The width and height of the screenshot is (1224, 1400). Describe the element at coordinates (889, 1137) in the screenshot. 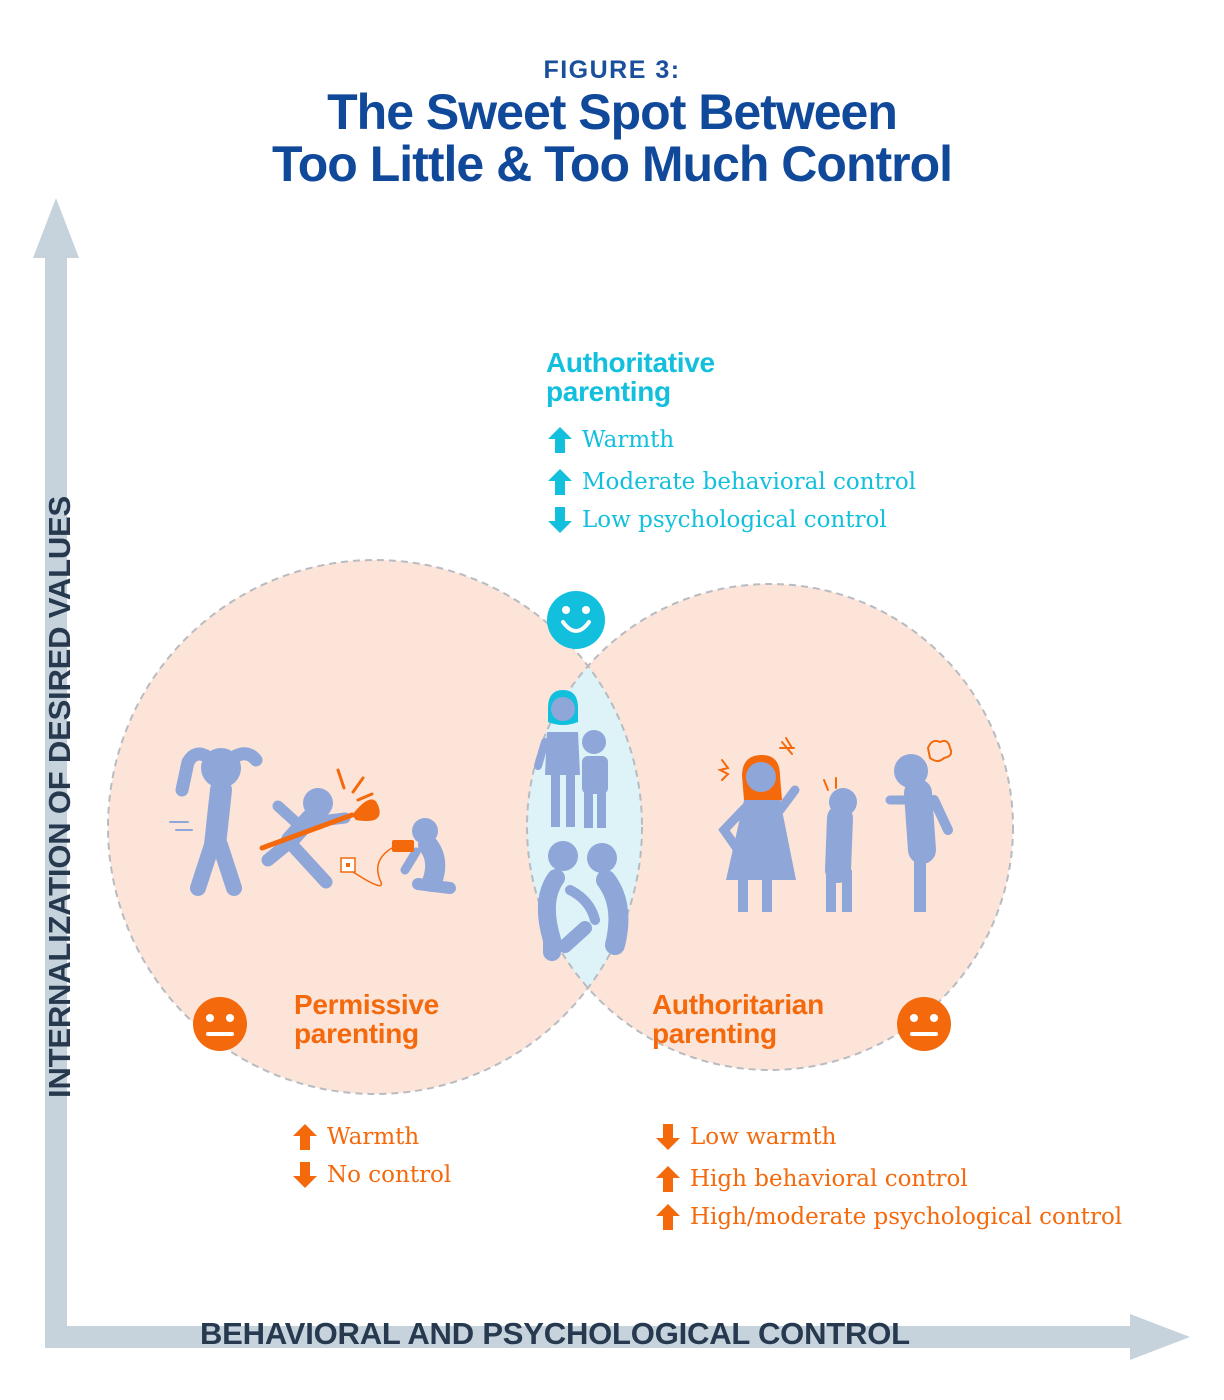

I see `authoritarian-item-warmth: Low warmth` at that location.